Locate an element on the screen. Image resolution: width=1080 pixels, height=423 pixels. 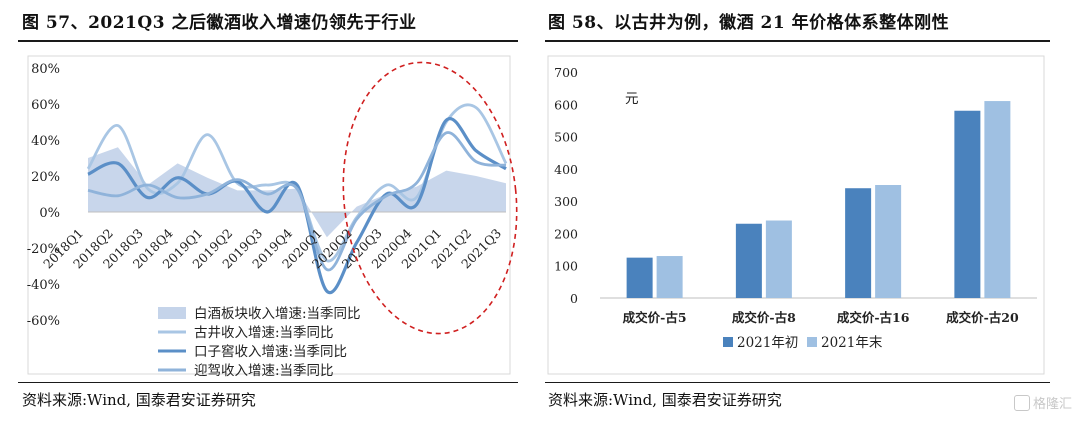
y-tick-label: 300 is located at coordinates (566, 201).